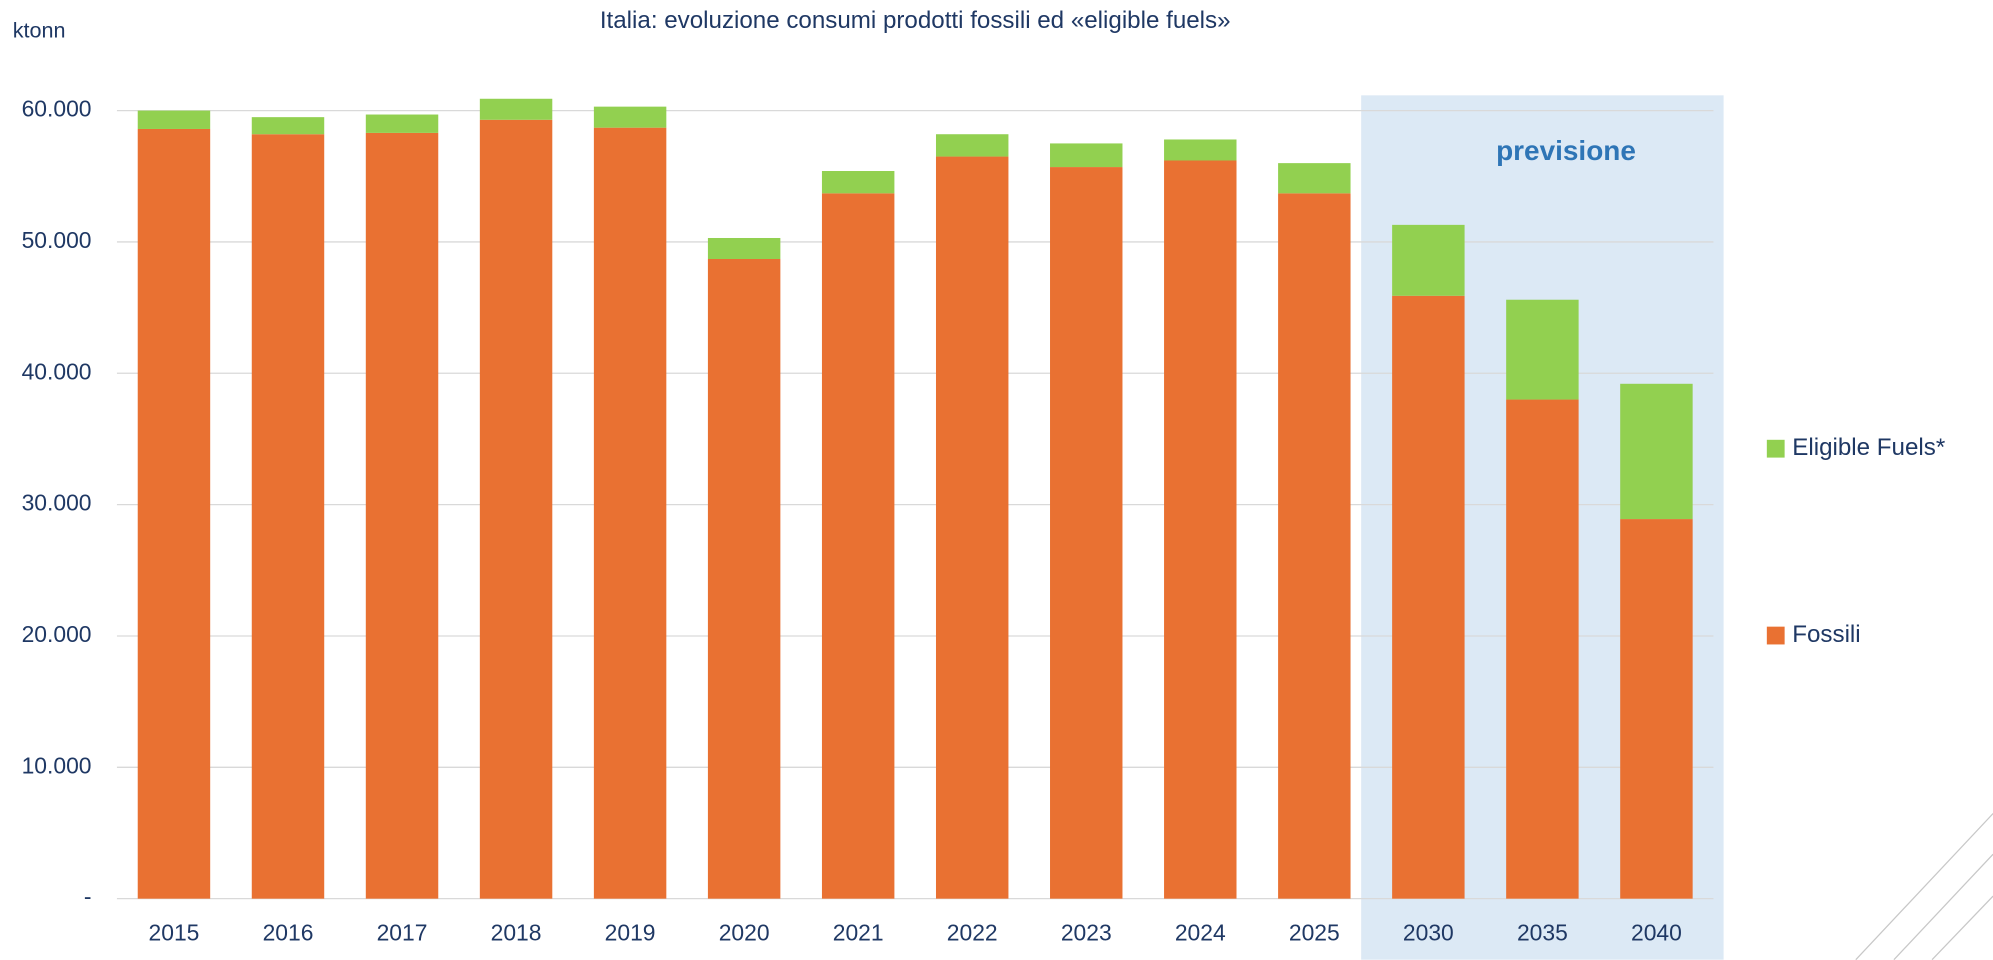 The image size is (1993, 960). What do you see at coordinates (288, 932) in the screenshot?
I see `x-tick-label: 2016` at bounding box center [288, 932].